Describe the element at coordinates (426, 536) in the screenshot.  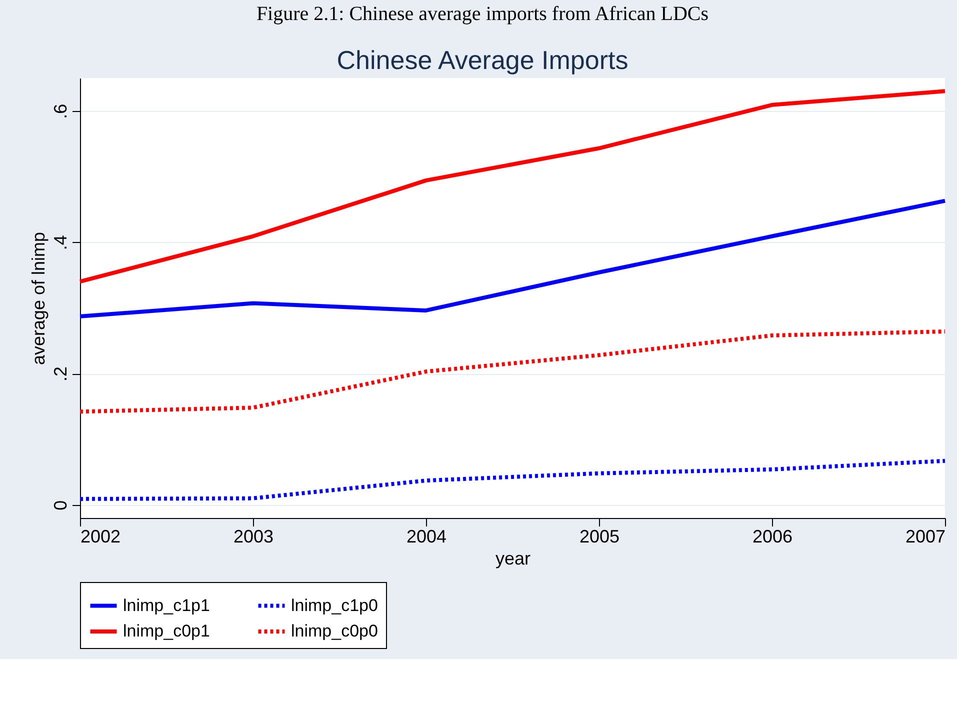
I see `x-tick-label: 2004` at that location.